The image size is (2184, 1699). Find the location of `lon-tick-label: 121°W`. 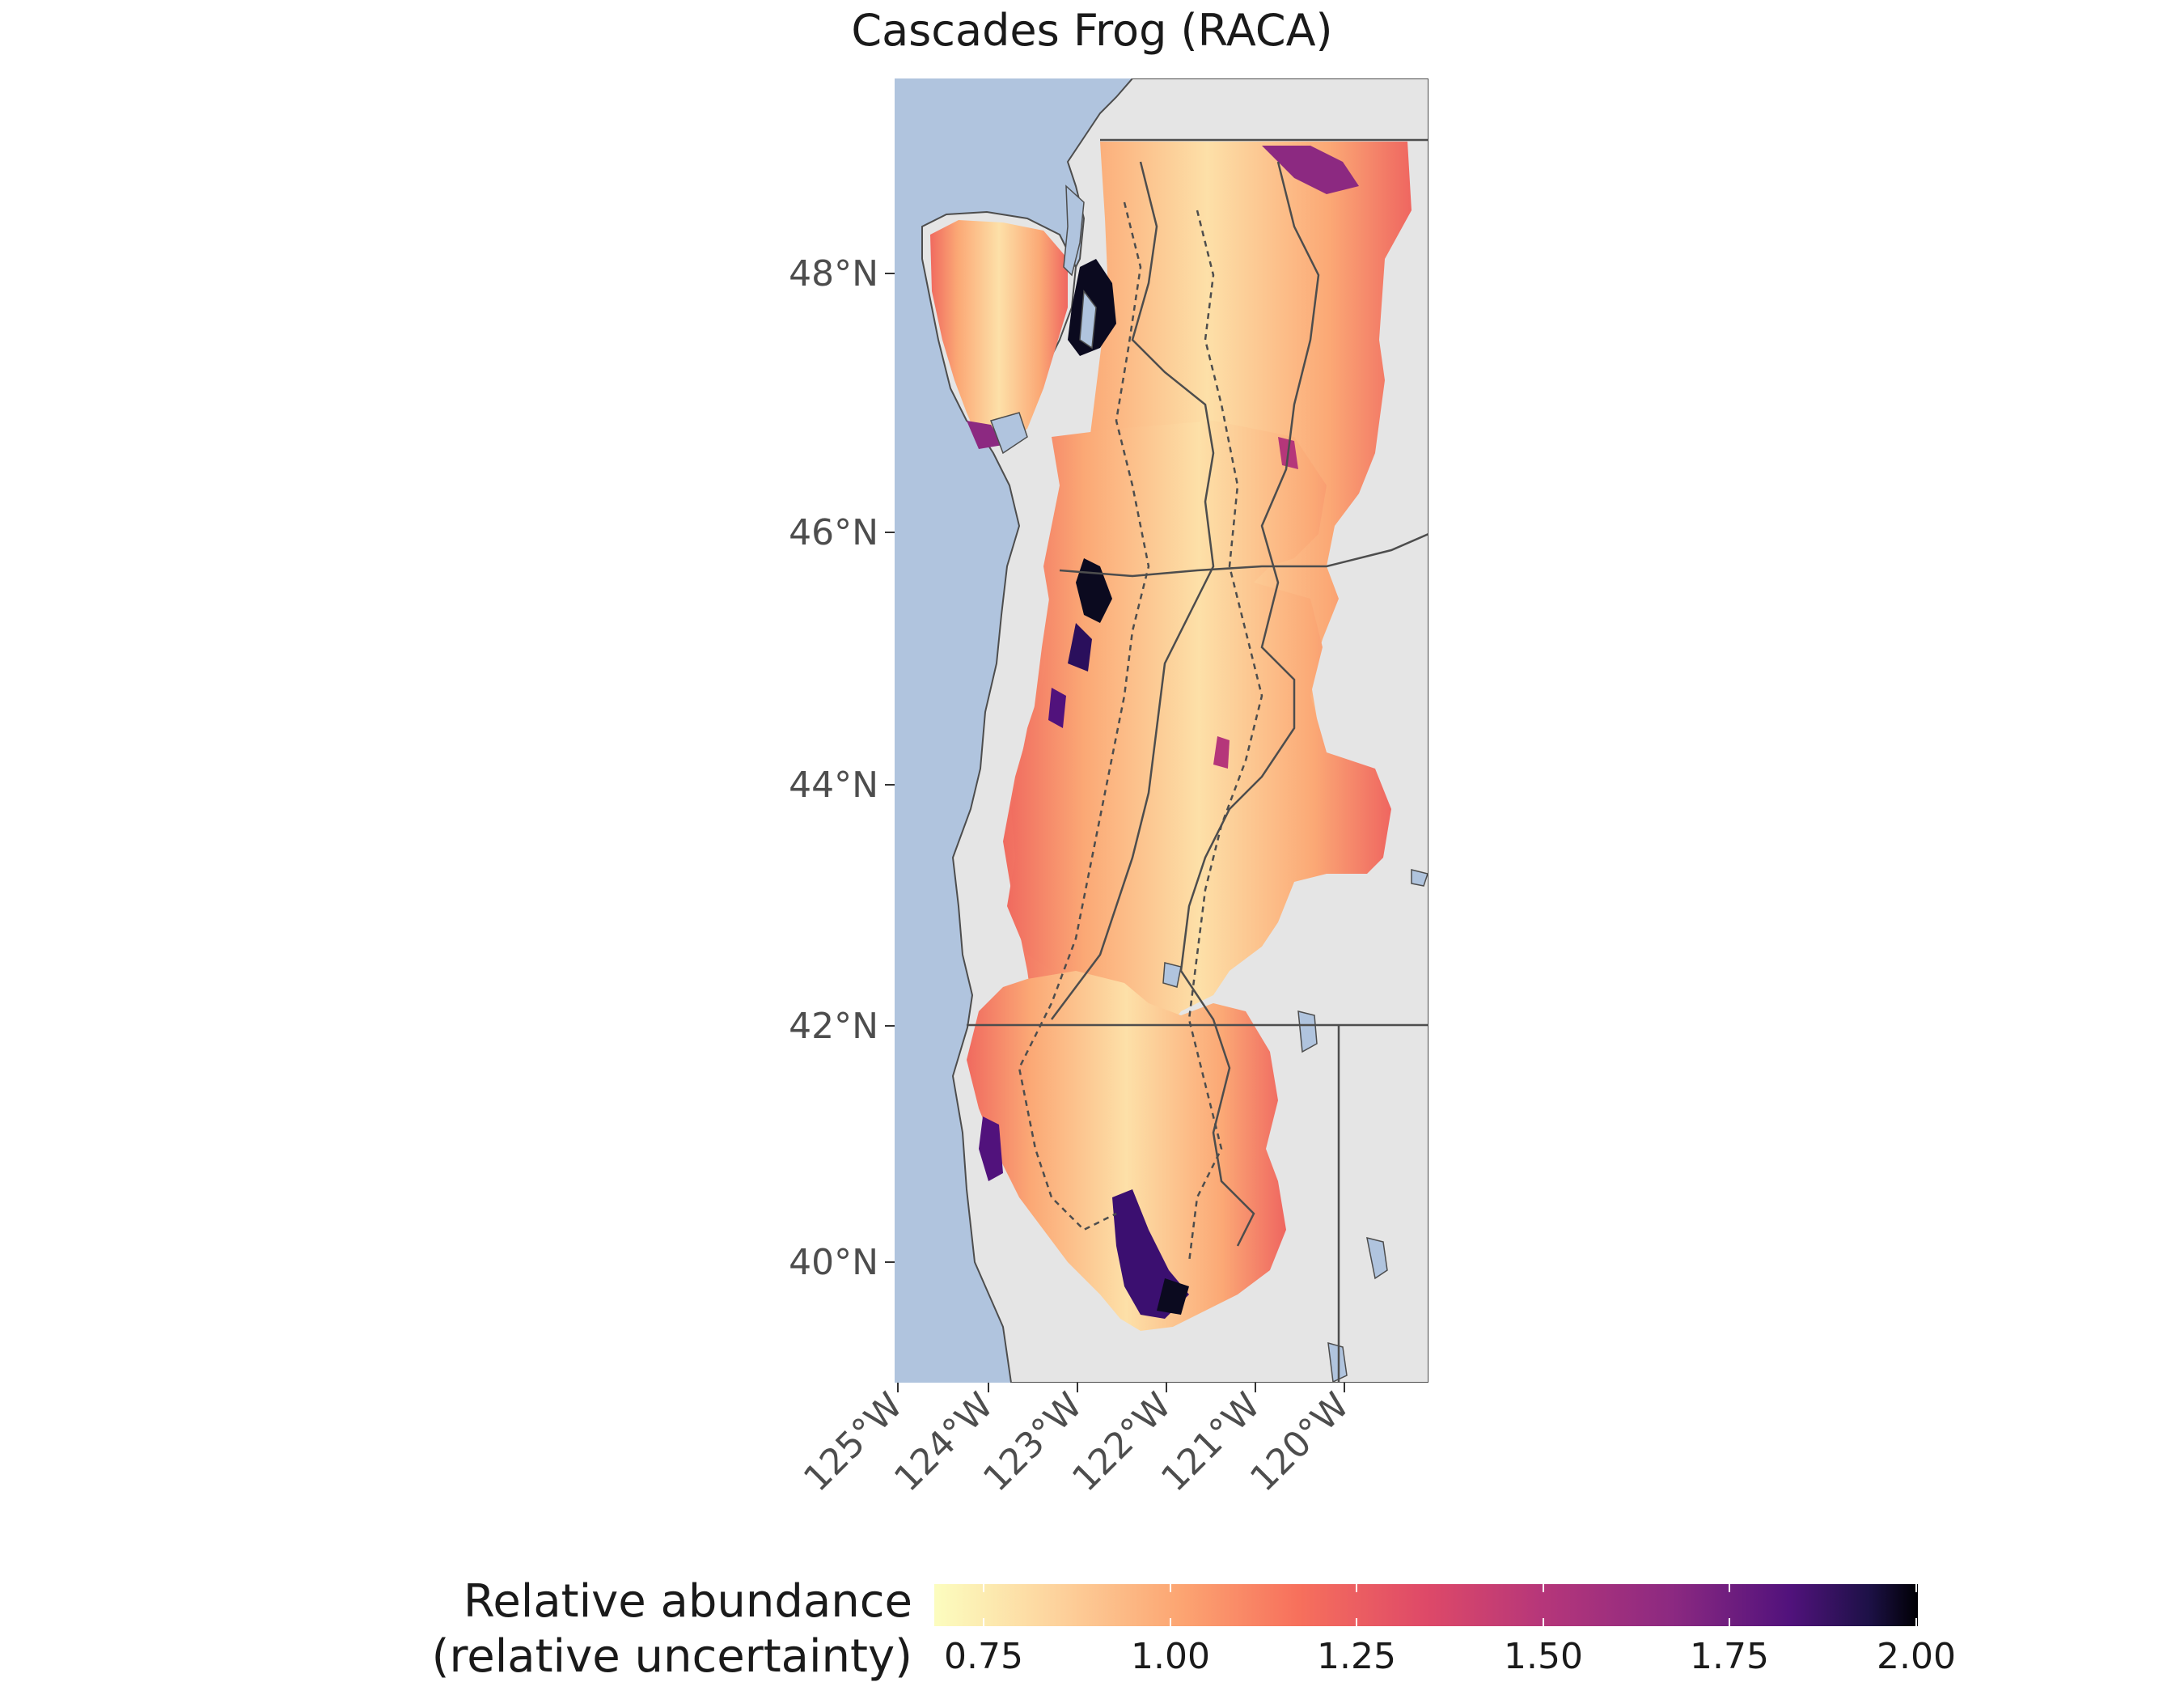

lon-tick-label: 121°W is located at coordinates (1210, 1442).